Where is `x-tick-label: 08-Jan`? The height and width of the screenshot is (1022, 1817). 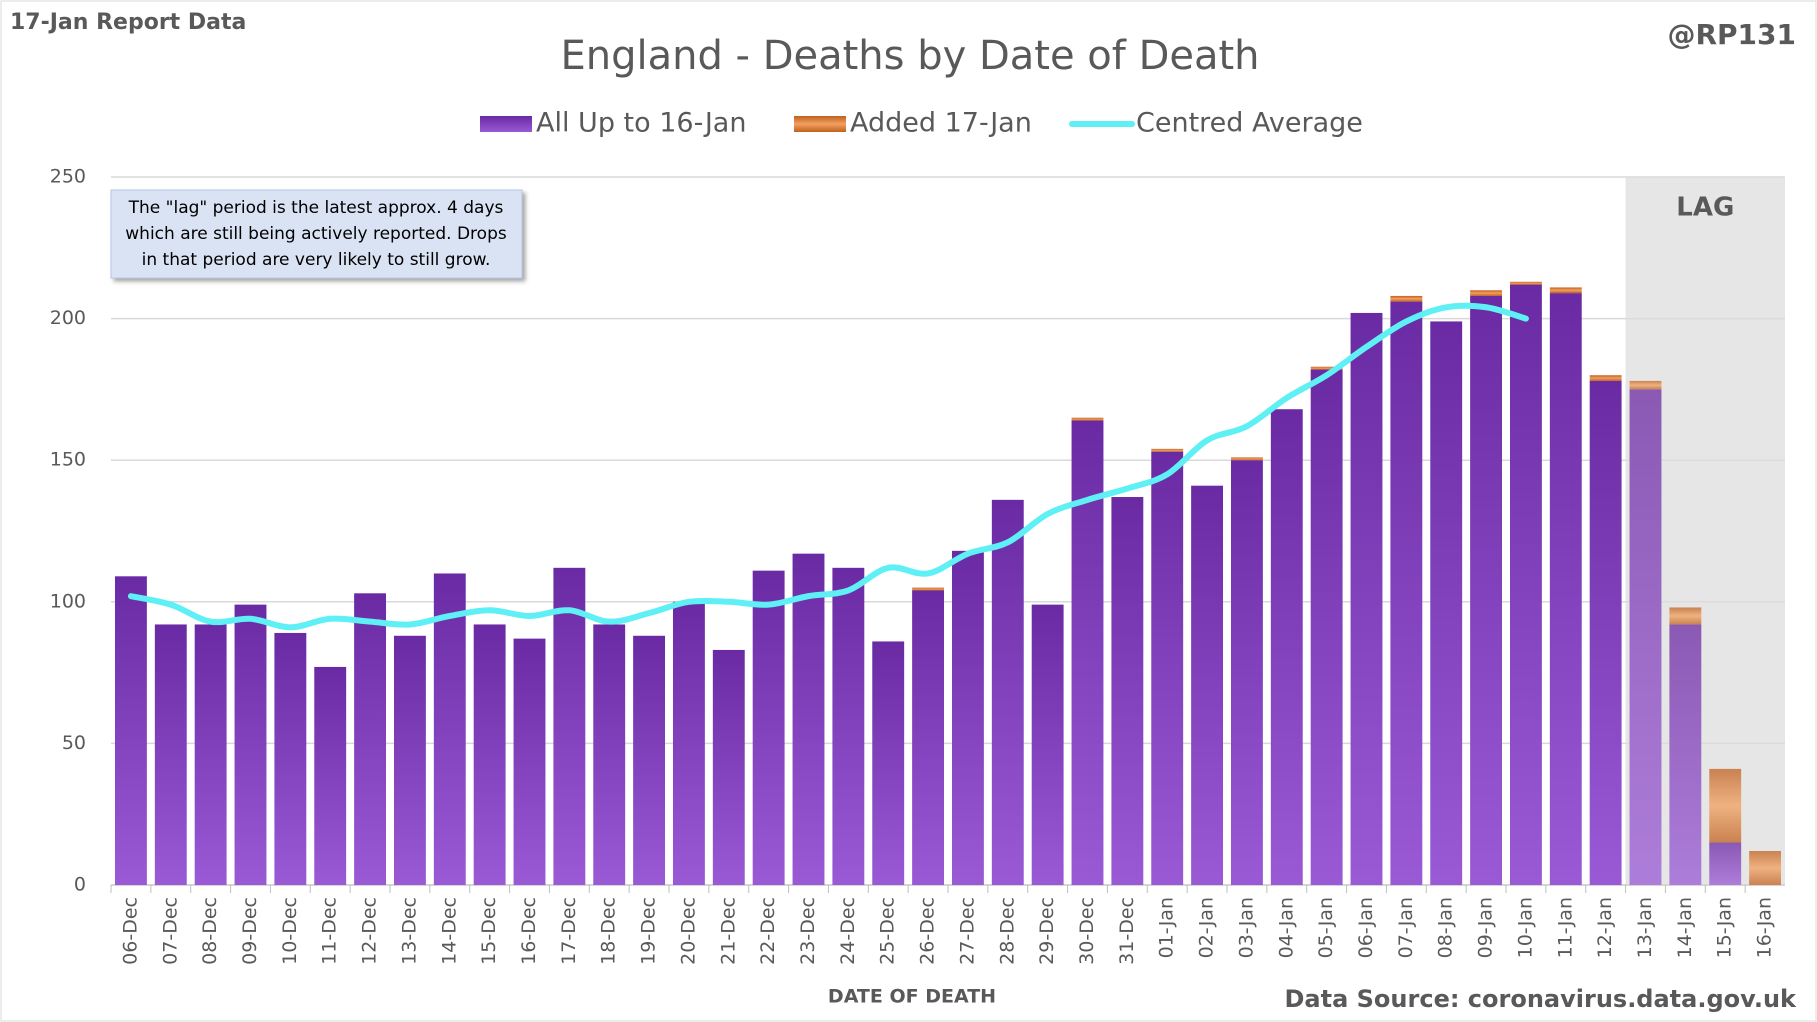 x-tick-label: 08-Jan is located at coordinates (1446, 927).